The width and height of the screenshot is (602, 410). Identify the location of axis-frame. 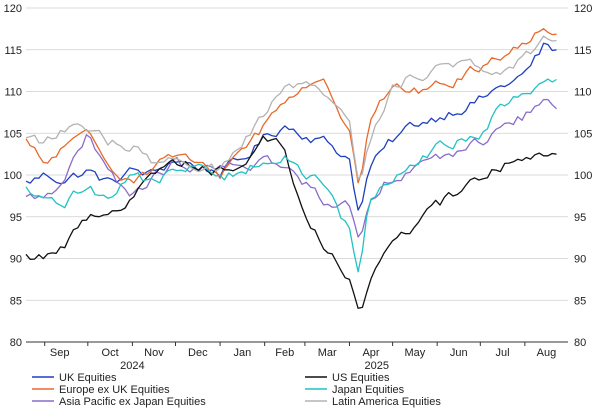
(297, 343).